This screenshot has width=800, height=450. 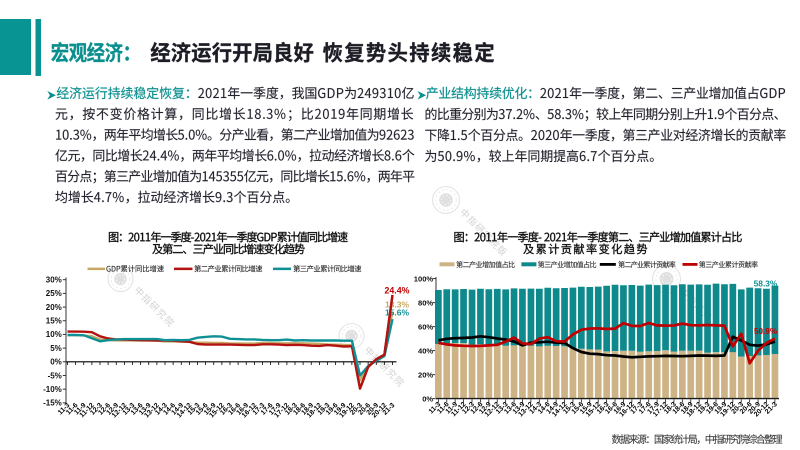 What do you see at coordinates (397, 305) in the screenshot?
I see `svg-text: 18.3%` at bounding box center [397, 305].